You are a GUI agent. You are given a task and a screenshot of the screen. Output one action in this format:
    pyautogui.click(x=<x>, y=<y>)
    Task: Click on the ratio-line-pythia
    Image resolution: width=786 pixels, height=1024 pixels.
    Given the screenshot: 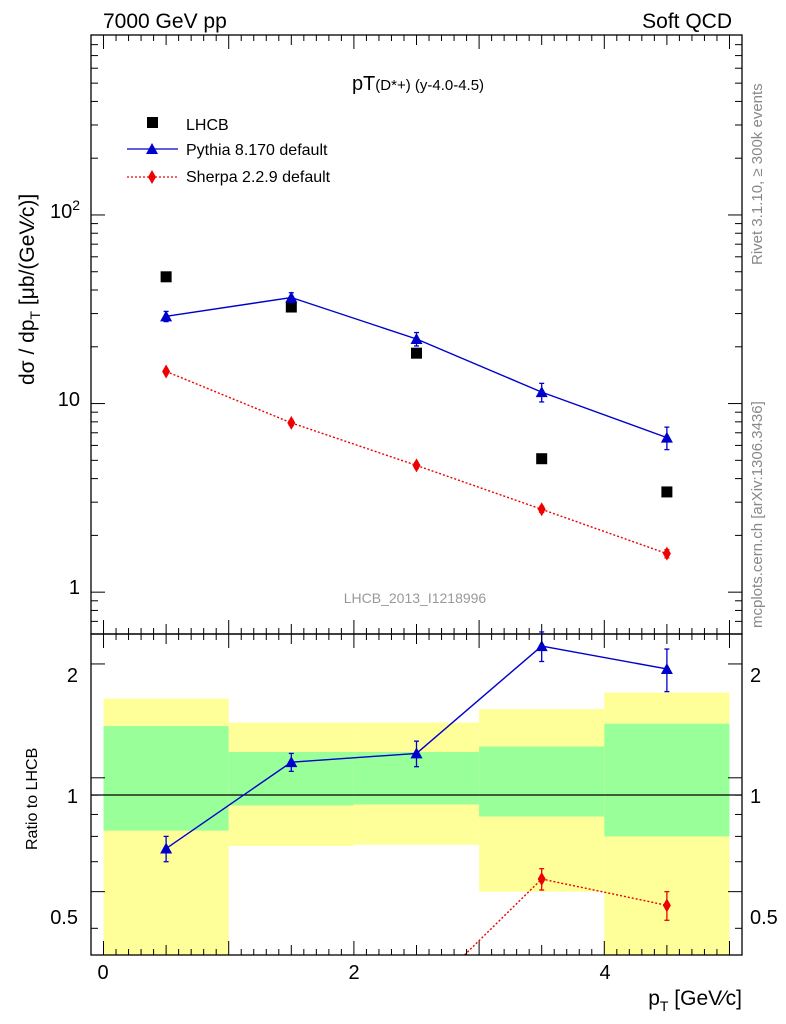 What is the action you would take?
    pyautogui.click(x=416, y=747)
    